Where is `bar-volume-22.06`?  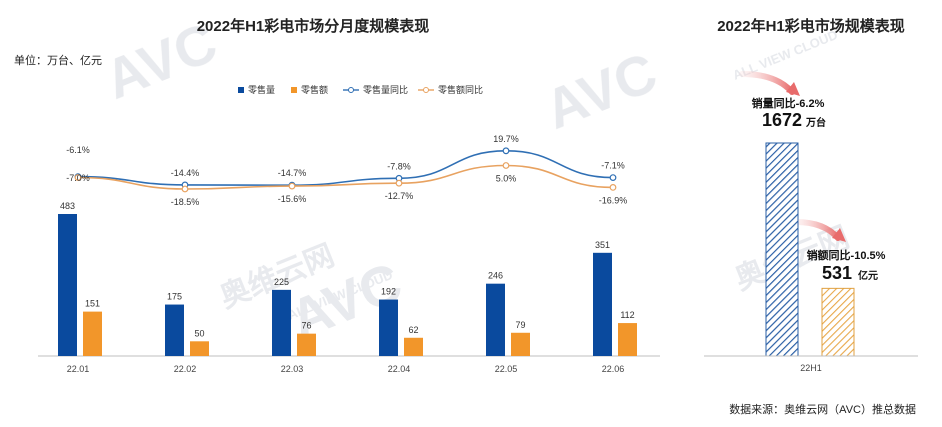 bar-volume-22.06 is located at coordinates (602, 304).